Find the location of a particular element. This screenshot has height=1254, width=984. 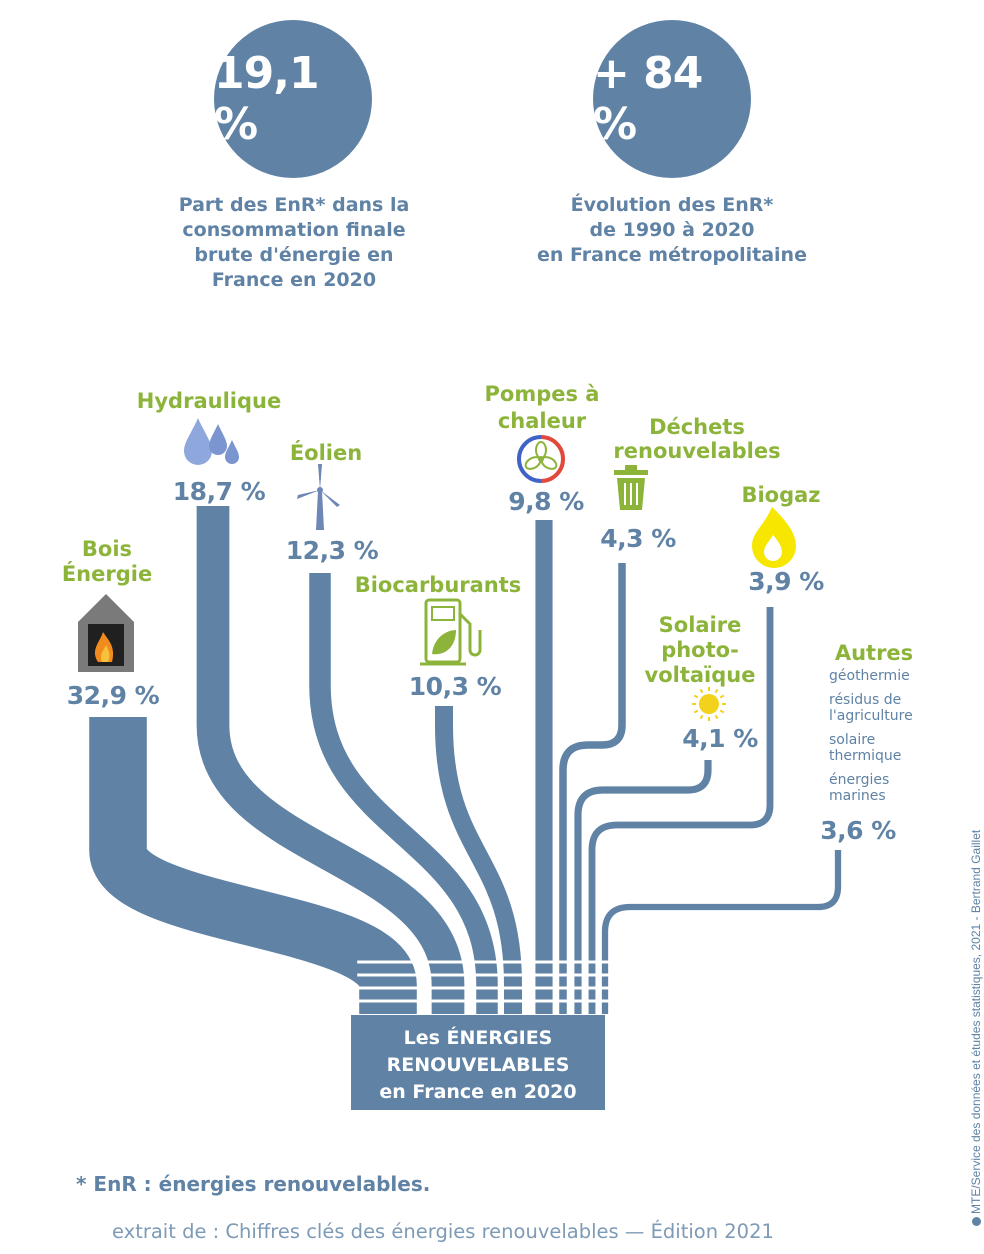

source-label: Biocarburants is located at coordinates (438, 585).